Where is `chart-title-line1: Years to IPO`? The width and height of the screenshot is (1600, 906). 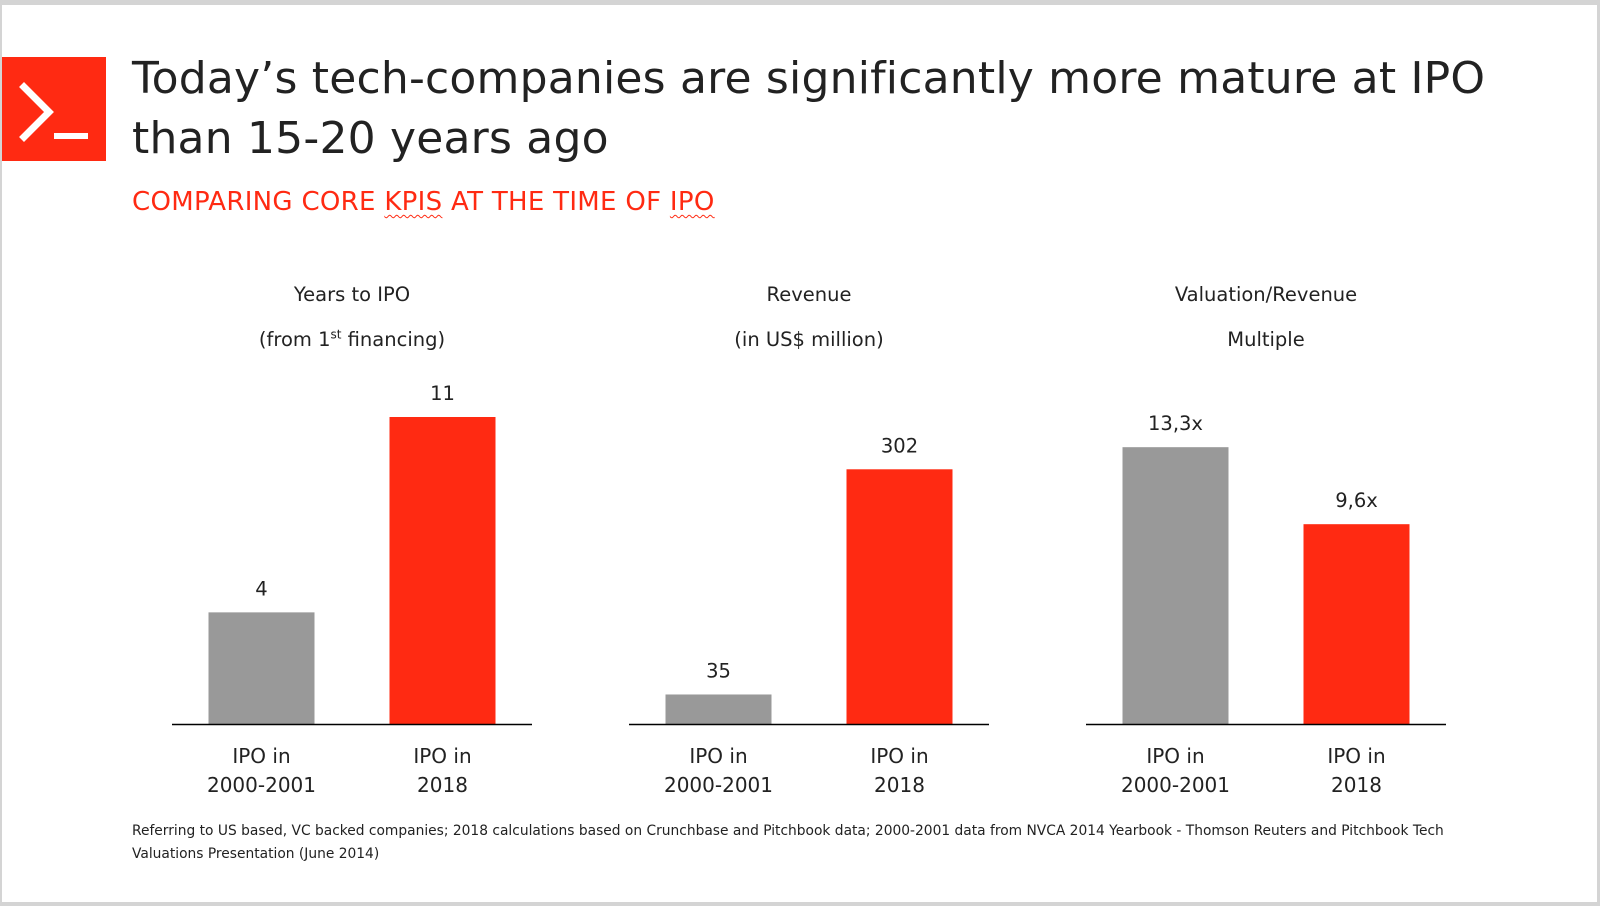
chart-title-line1: Years to IPO is located at coordinates (352, 294).